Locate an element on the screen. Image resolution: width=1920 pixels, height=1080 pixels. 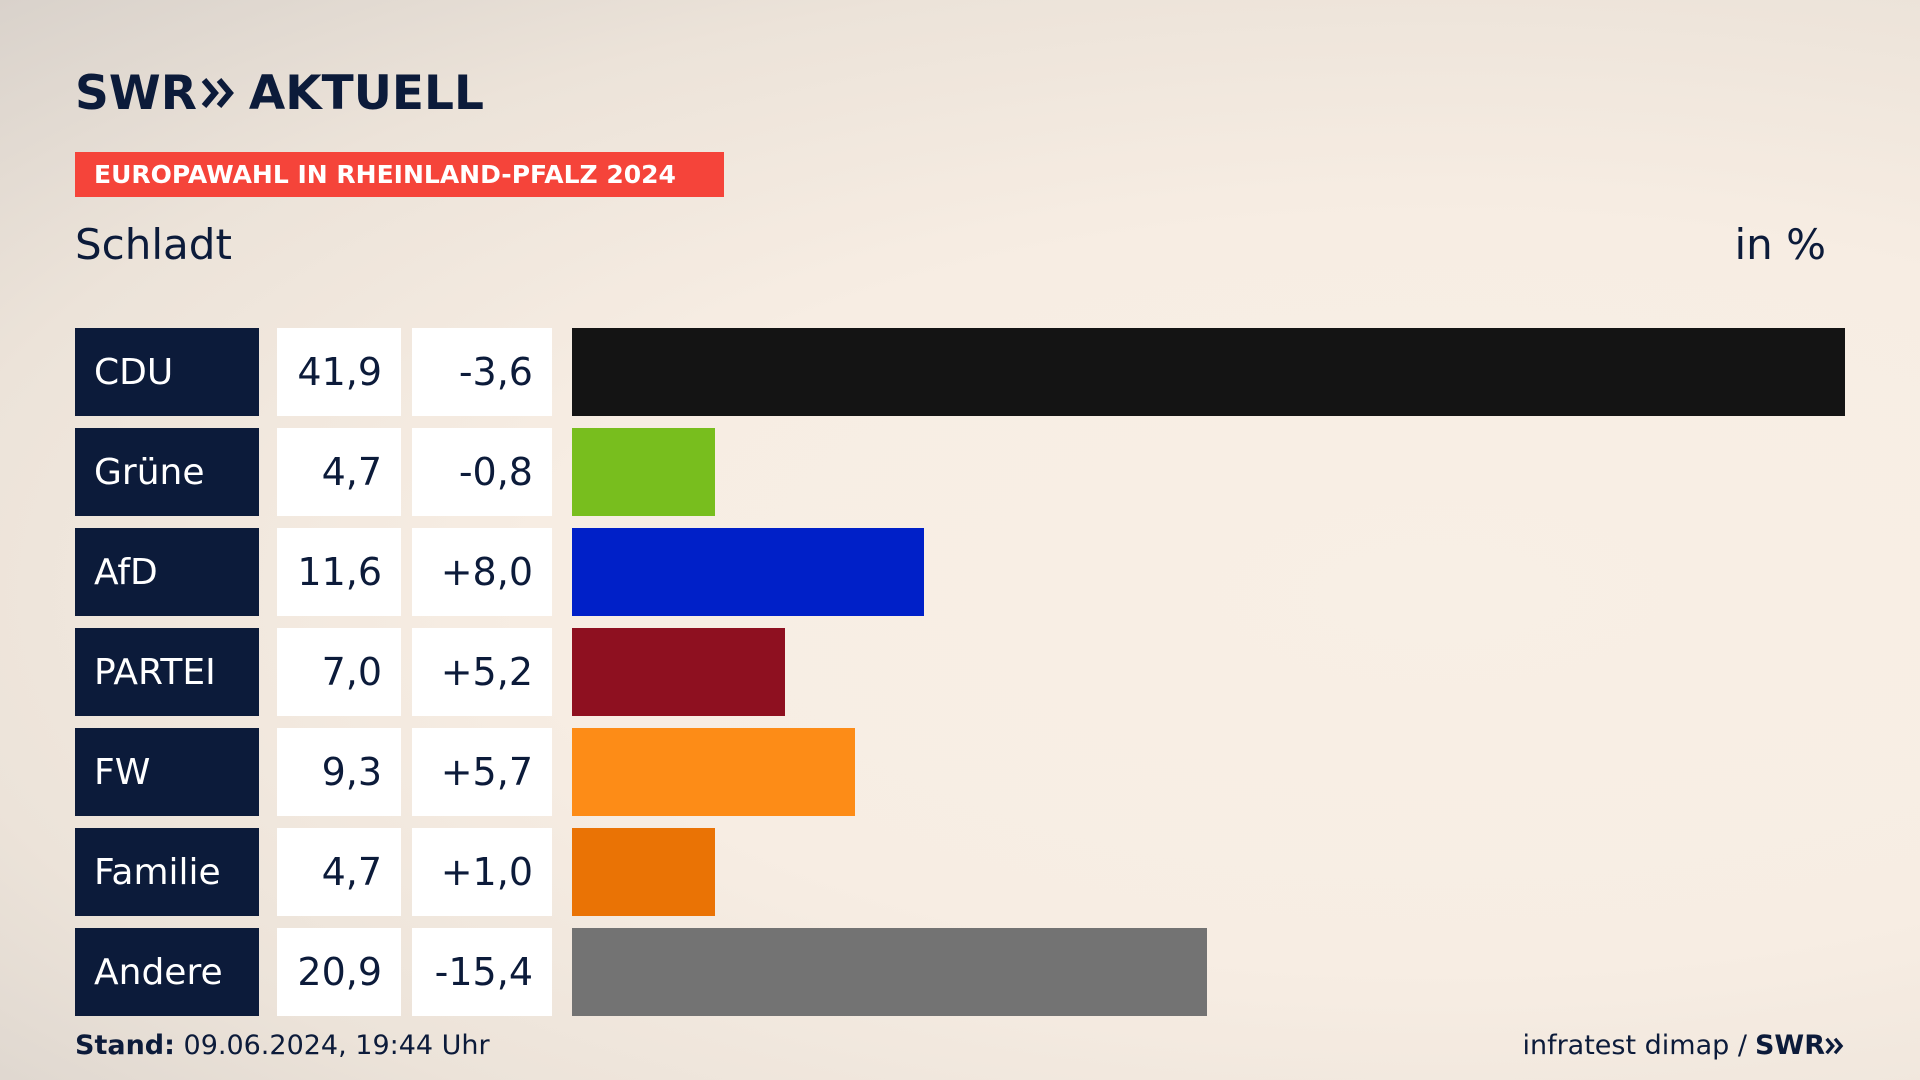
result-row: Grüne 4,7 -0,8 is located at coordinates (960, 472).